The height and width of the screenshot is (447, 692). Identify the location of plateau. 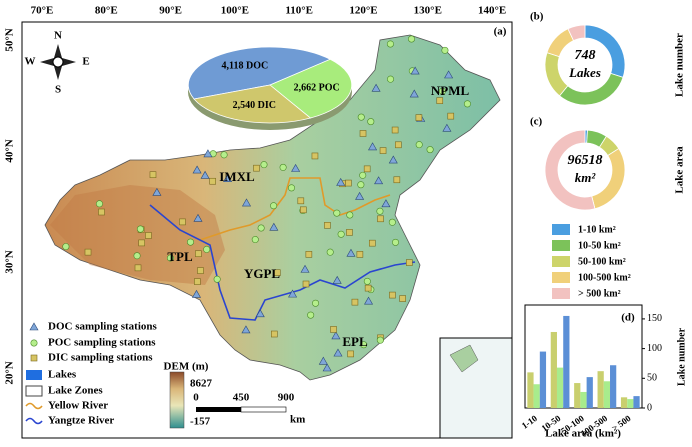
(137, 235).